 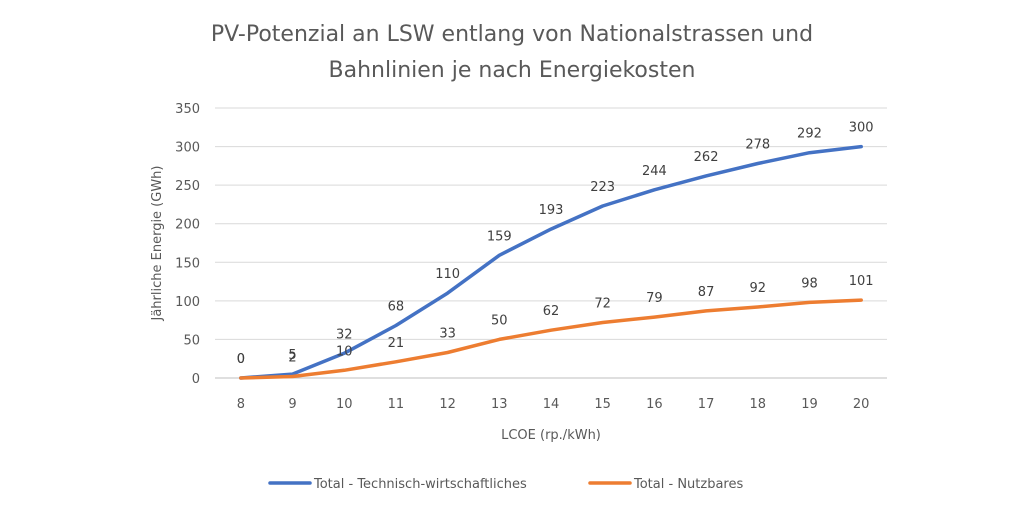 What do you see at coordinates (187, 244) in the screenshot?
I see `y-tick-labels: 0 50 100 150 200 250 300 350` at bounding box center [187, 244].